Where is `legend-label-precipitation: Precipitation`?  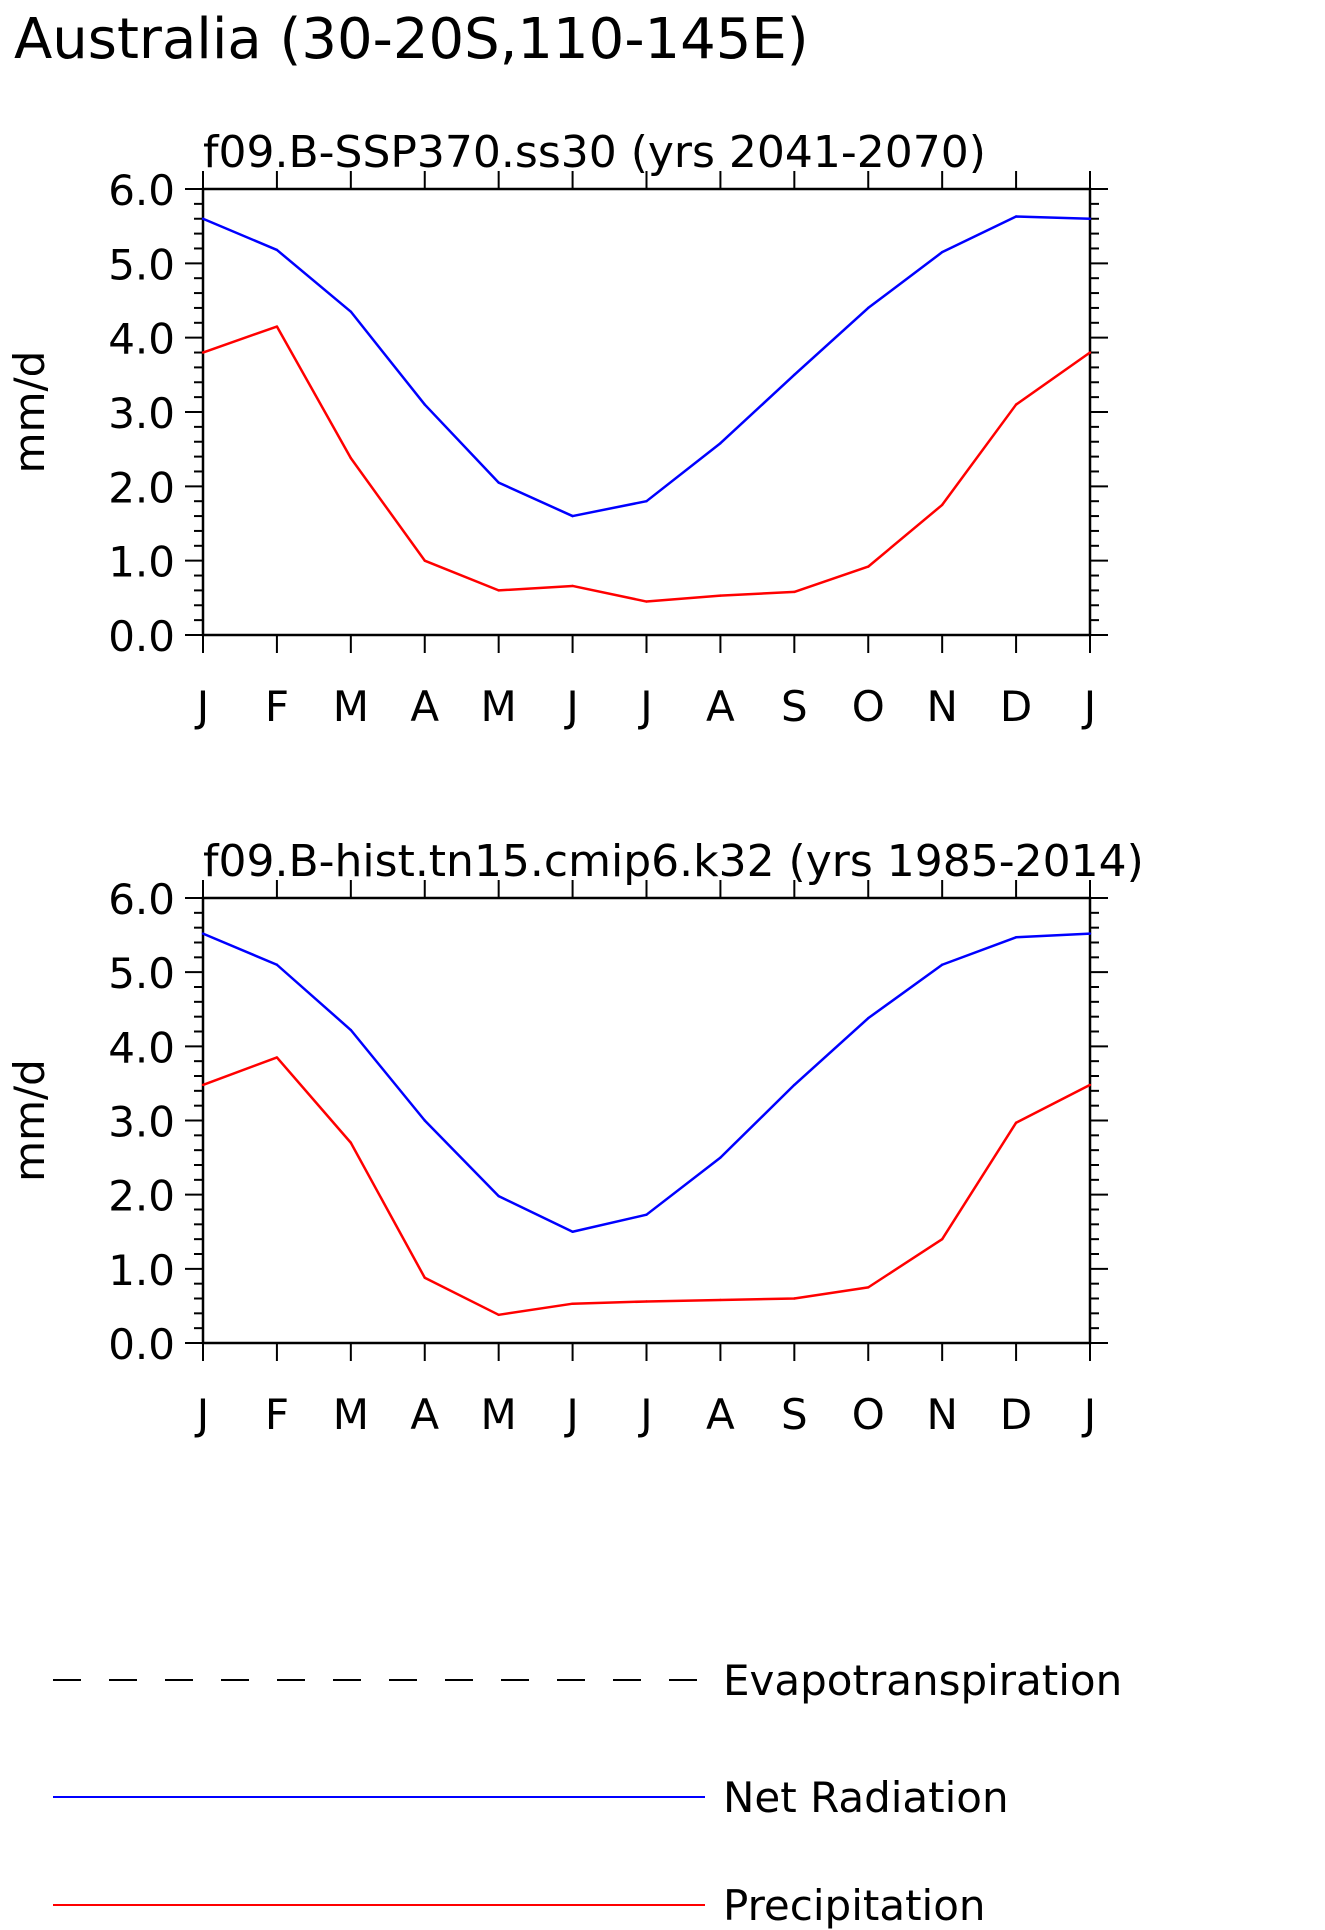 legend-label-precipitation: Precipitation is located at coordinates (854, 1905).